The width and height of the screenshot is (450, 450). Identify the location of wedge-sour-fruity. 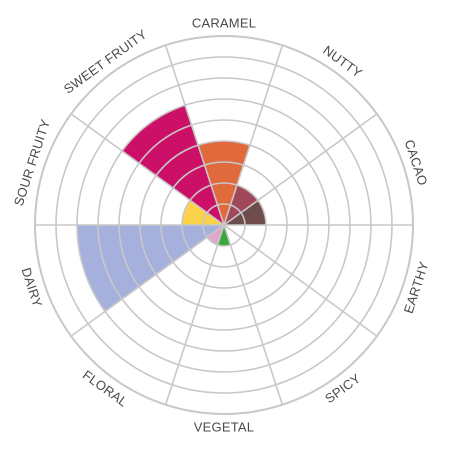
(203, 212).